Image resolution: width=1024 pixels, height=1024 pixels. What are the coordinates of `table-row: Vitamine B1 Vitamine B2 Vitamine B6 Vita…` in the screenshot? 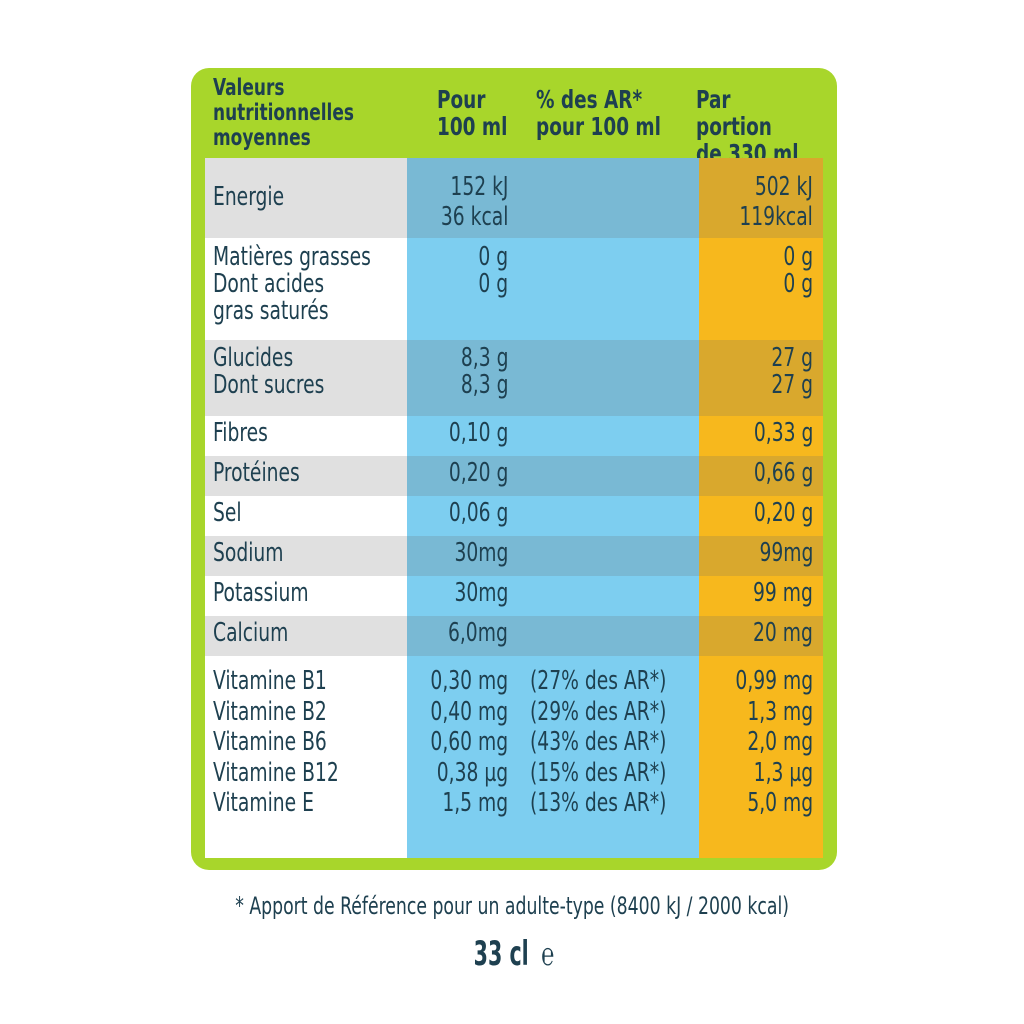 It's located at (514, 767).